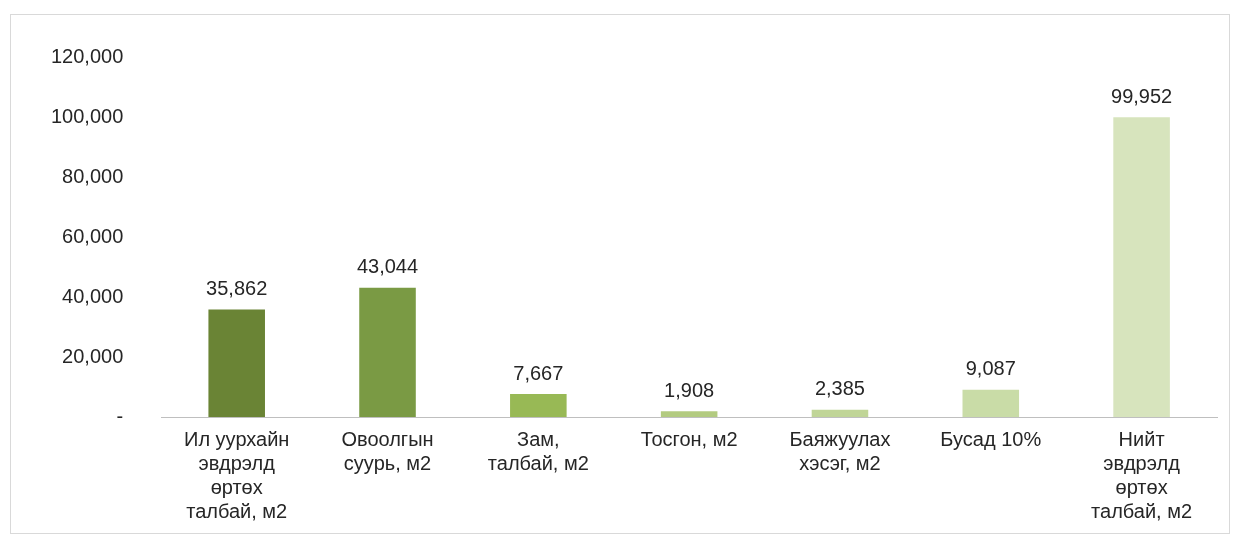  What do you see at coordinates (840, 450) in the screenshot?
I see `x-tick-label: Баяжуулах хэсэг, м2` at bounding box center [840, 450].